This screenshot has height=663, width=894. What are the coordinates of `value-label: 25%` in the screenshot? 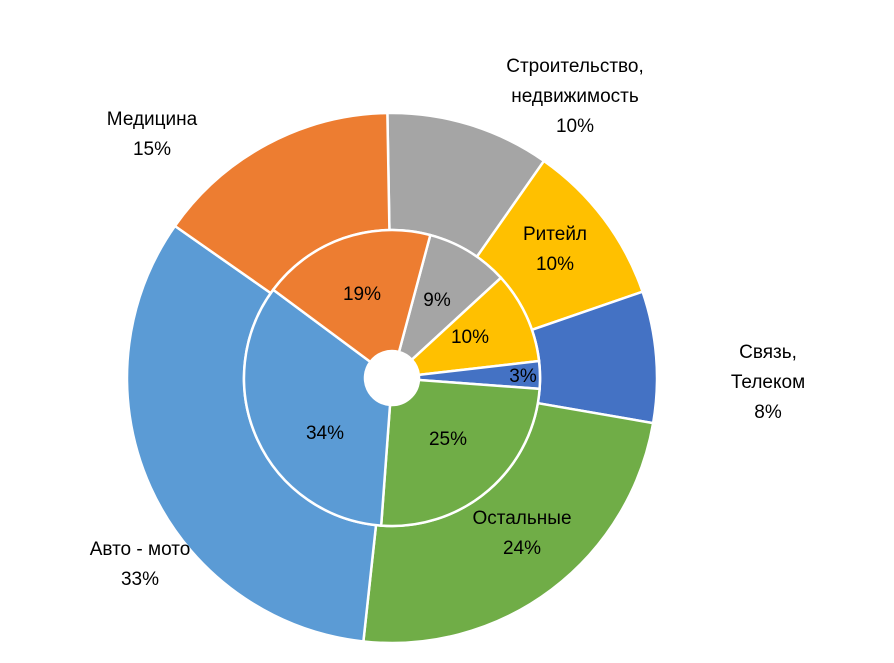 It's located at (448, 439).